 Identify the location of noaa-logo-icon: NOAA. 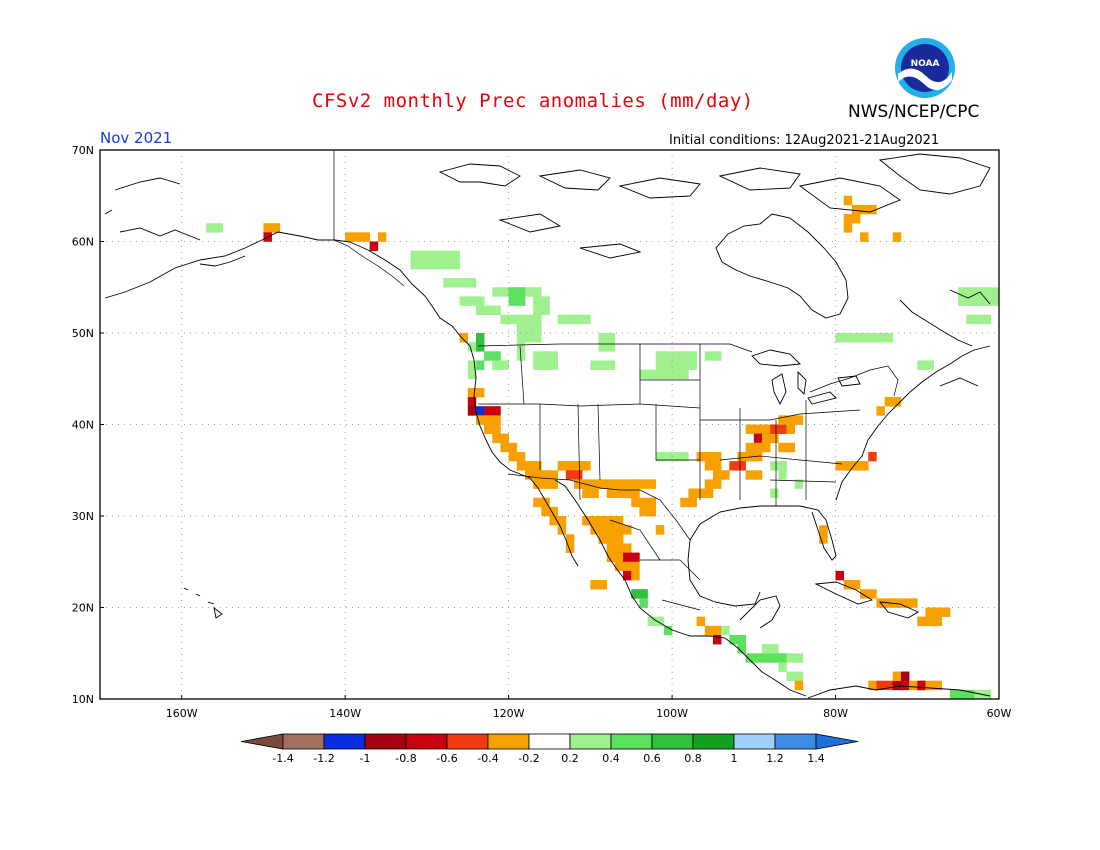
(925, 68).